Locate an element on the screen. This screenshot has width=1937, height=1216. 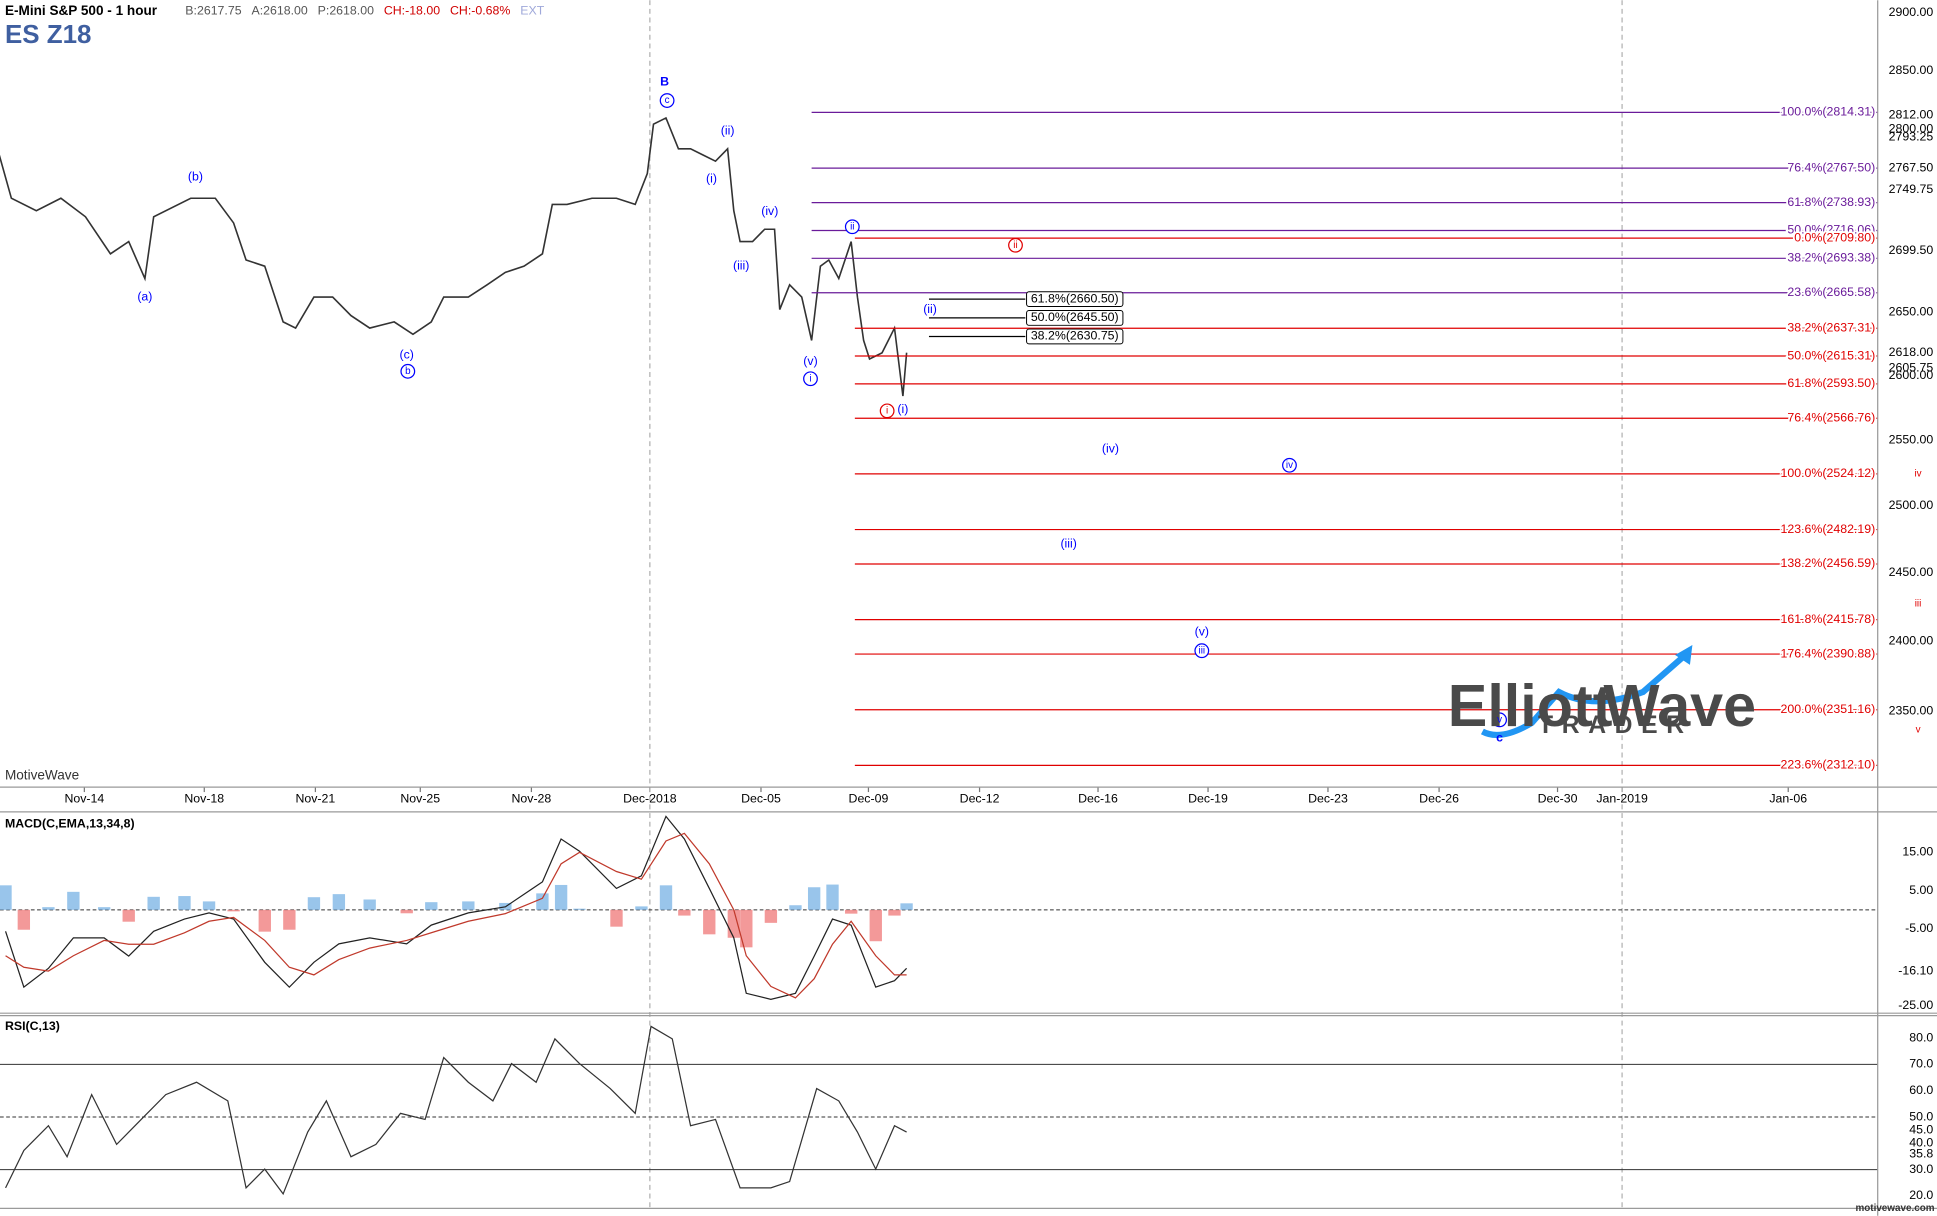
x-tick-label: Jan-06 is located at coordinates (1788, 799).